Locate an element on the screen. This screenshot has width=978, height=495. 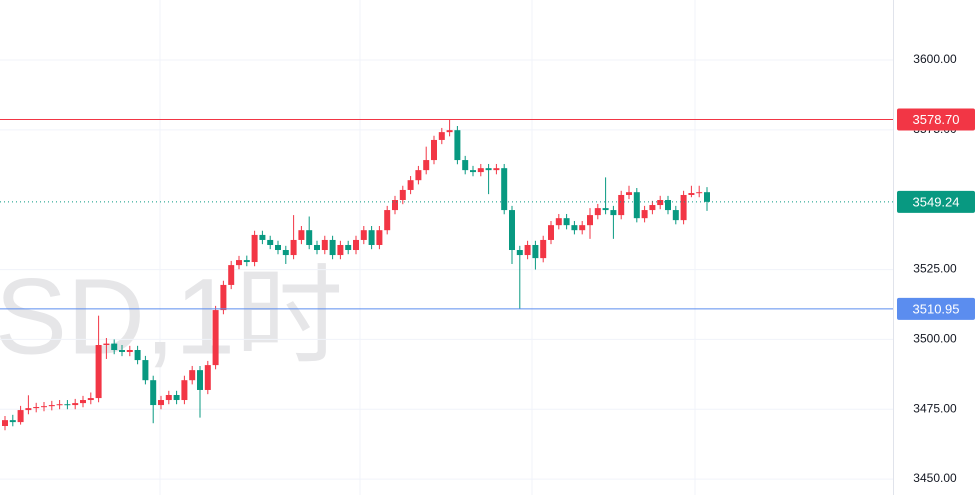
y-tick-label: 3500.00 is located at coordinates (935, 339).